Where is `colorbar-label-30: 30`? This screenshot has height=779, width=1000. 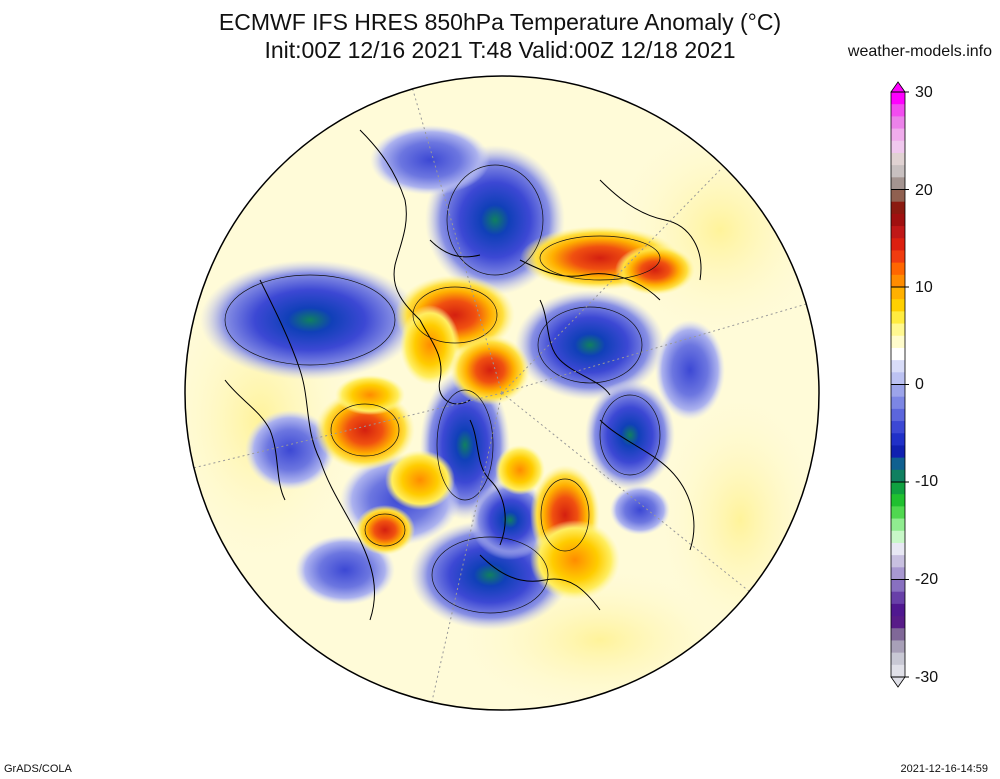
colorbar-label-30: 30 is located at coordinates (924, 92).